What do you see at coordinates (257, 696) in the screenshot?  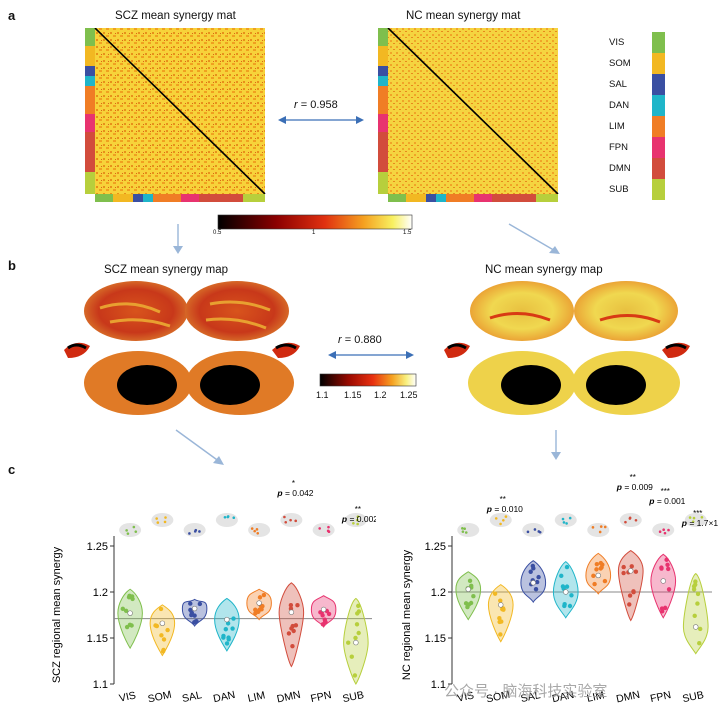 I see `x-tick-label-lim: LIM` at bounding box center [257, 696].